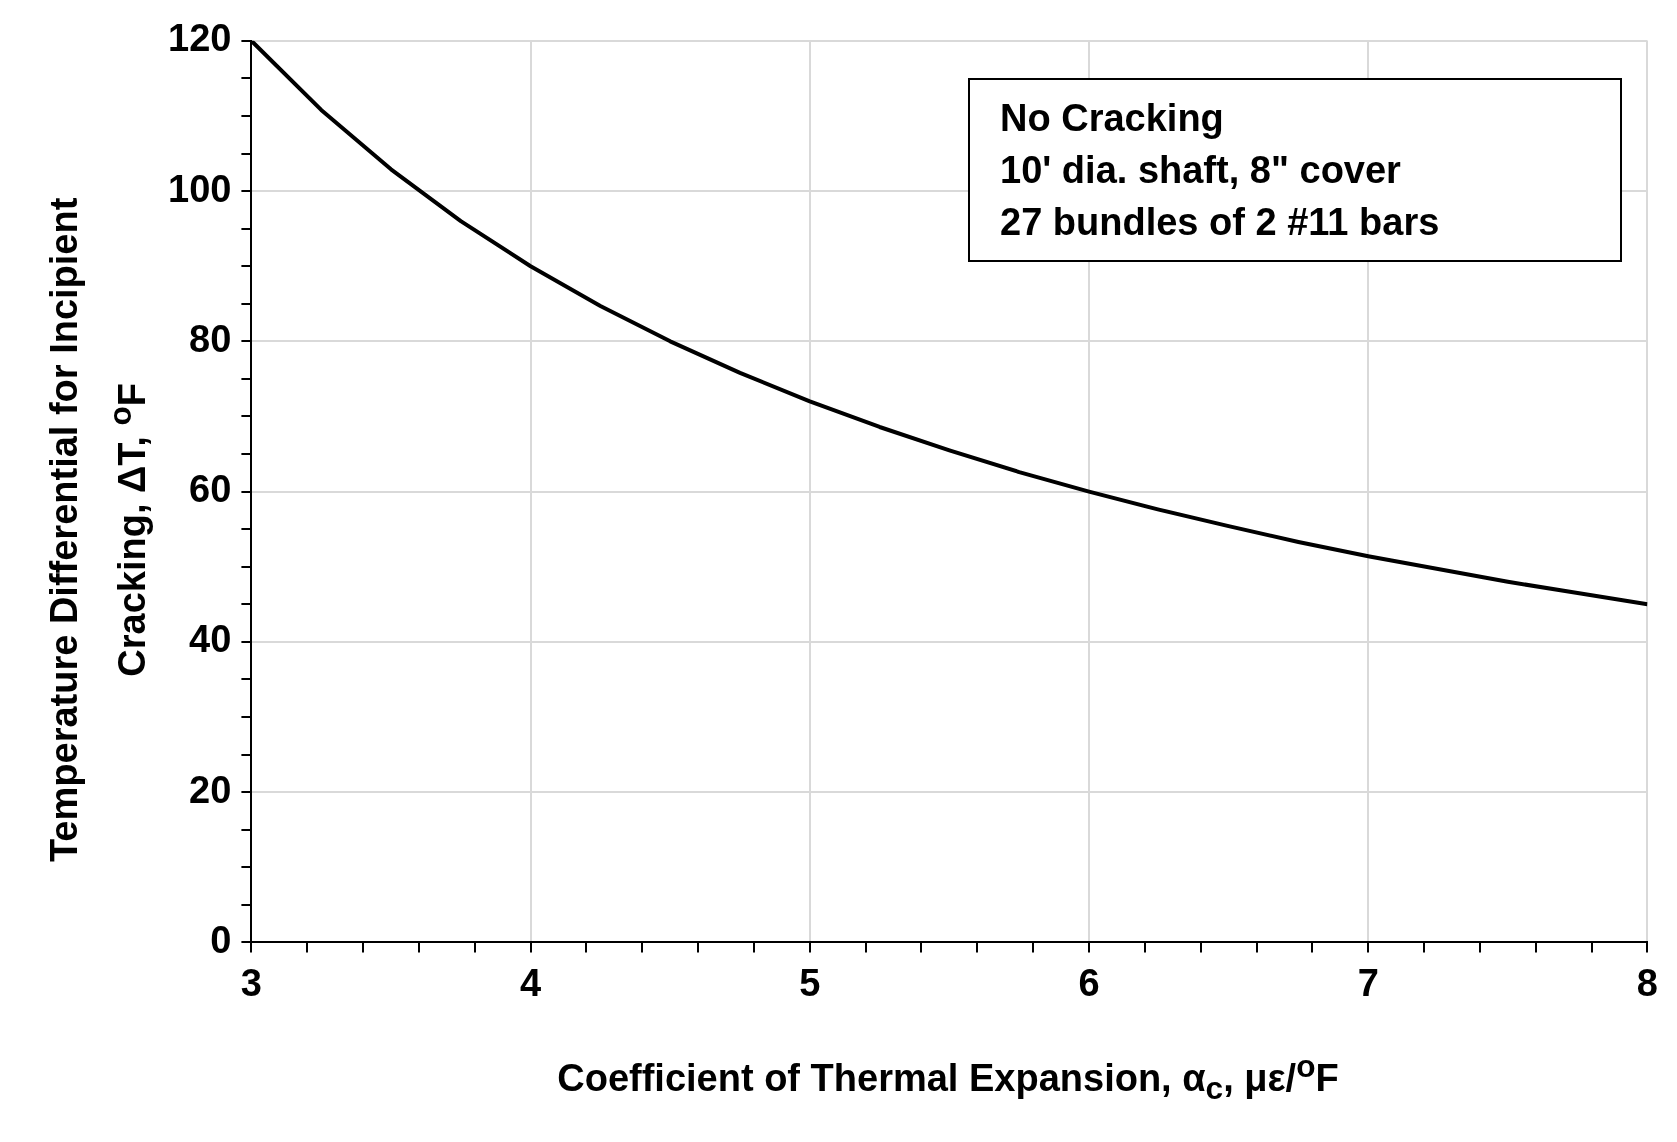 The width and height of the screenshot is (1677, 1142). Describe the element at coordinates (948, 1078) in the screenshot. I see `x-axis-title: Coefficient of Thermal Expansion, α$_{c}$, με/$^{o}$F` at that location.